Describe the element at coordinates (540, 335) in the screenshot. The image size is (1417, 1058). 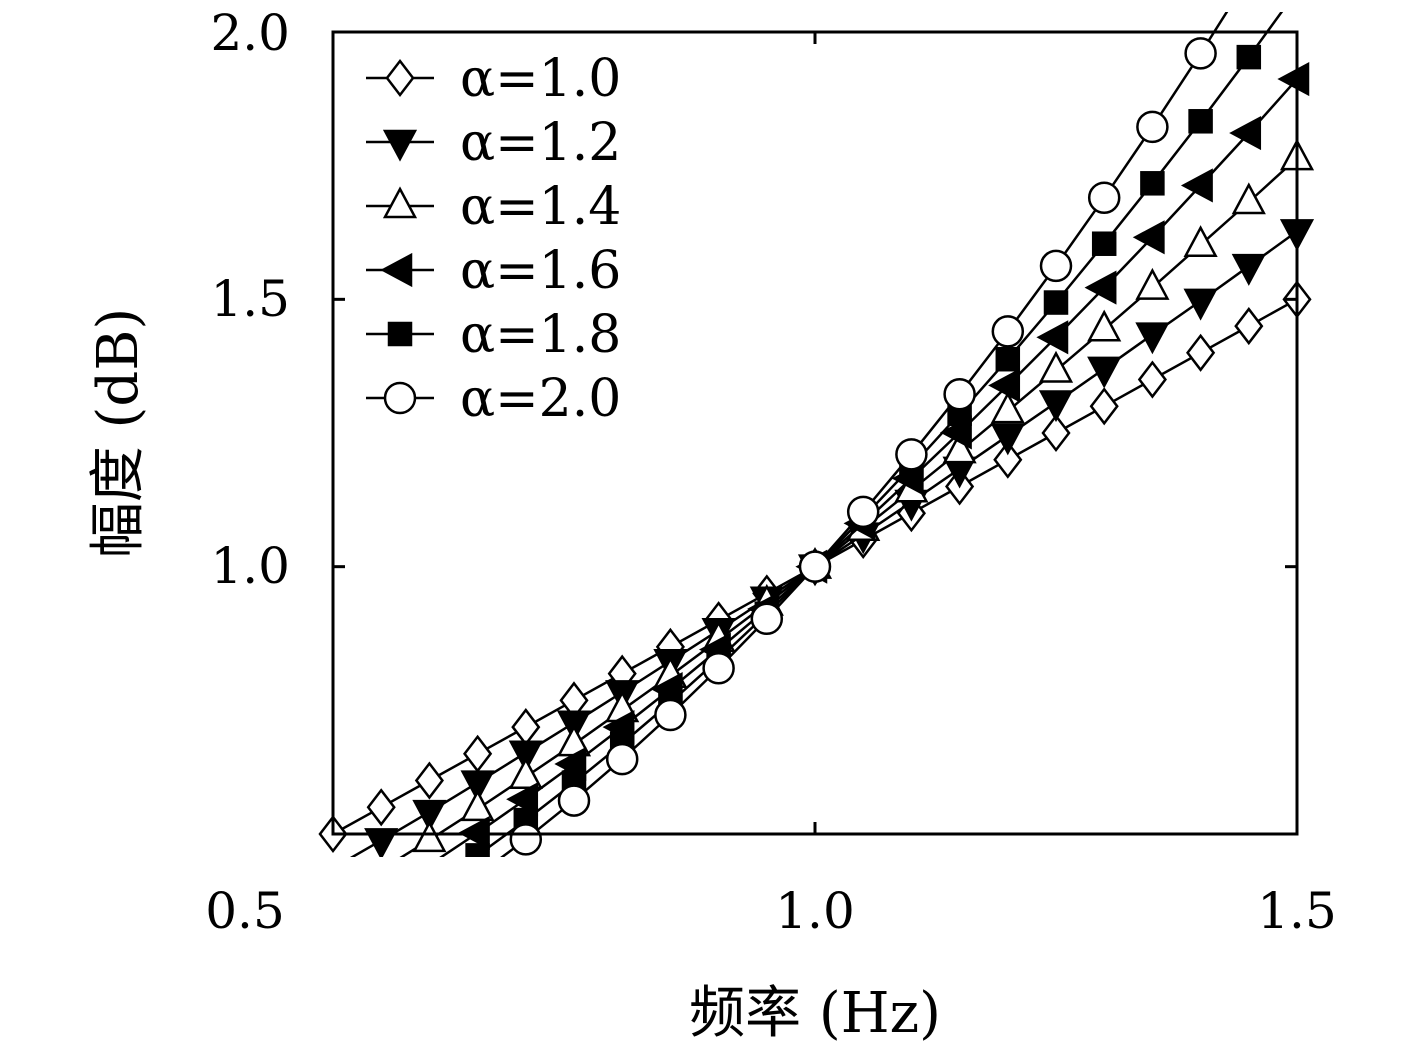
I see `legend-label: α=1.8` at that location.